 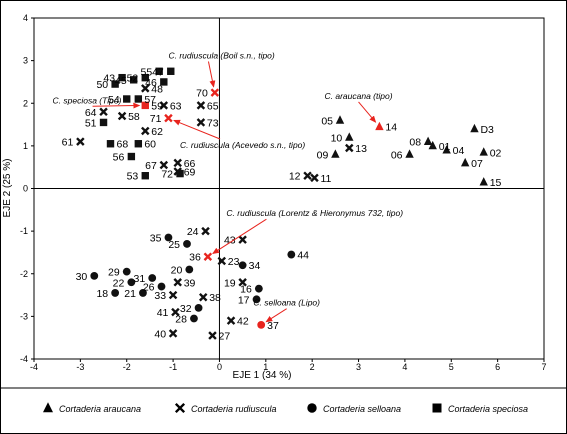 I want to click on point-label: 69, so click(x=190, y=172).